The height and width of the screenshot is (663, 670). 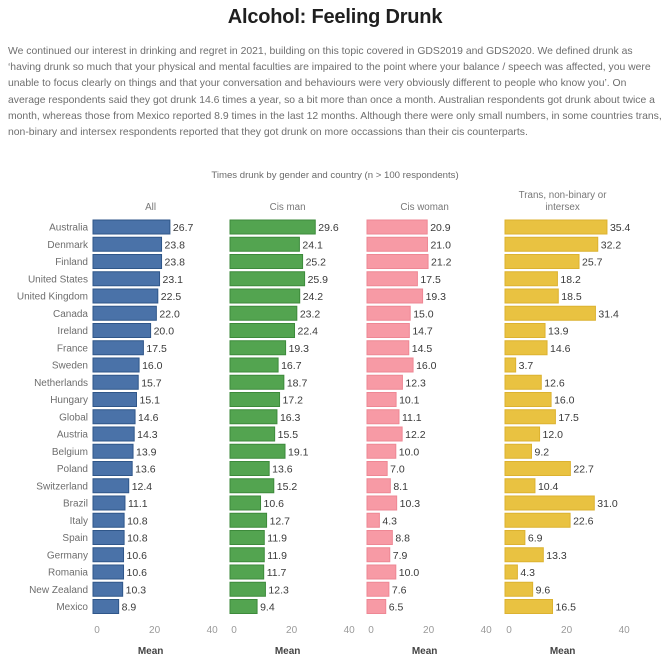 What do you see at coordinates (422, 349) in the screenshot?
I see `data-label: 14.5` at bounding box center [422, 349].